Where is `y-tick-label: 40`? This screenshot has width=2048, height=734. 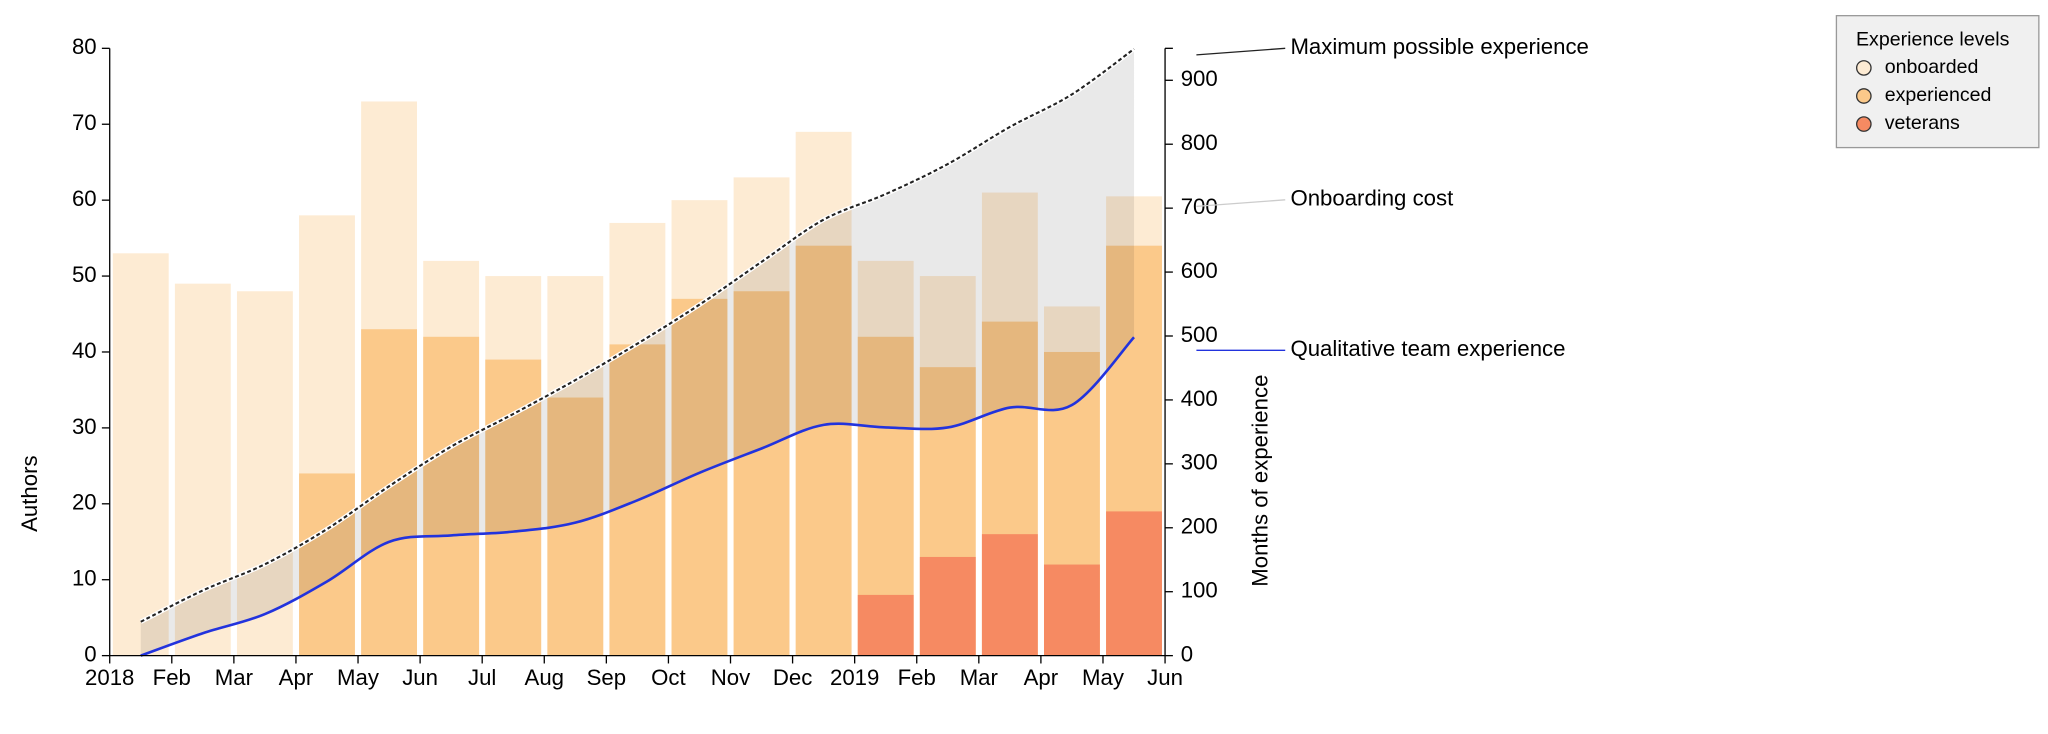
y-tick-label: 40 is located at coordinates (84, 350).